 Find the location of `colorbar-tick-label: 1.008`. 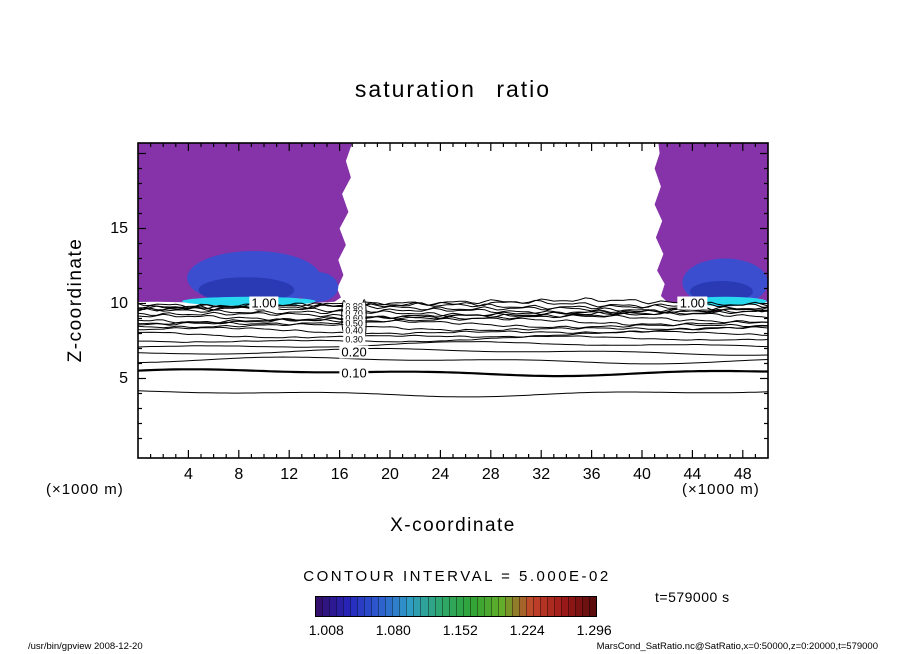

colorbar-tick-label: 1.008 is located at coordinates (326, 630).